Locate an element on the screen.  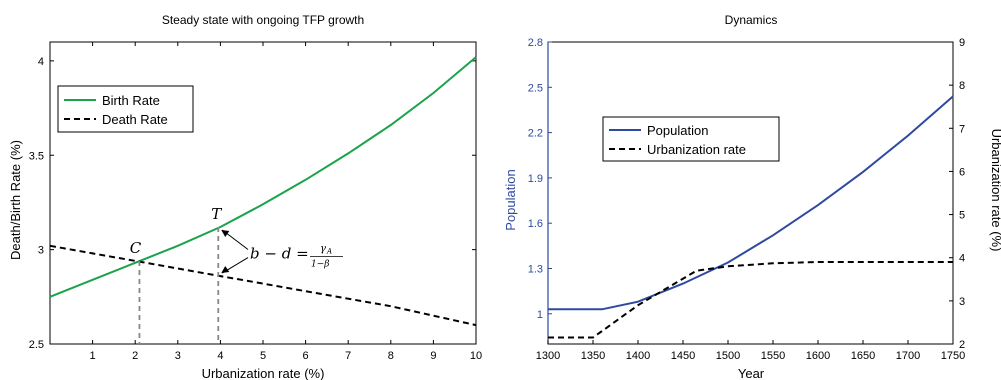
right-y-left-tick-label: 1 is located at coordinates (540, 315).